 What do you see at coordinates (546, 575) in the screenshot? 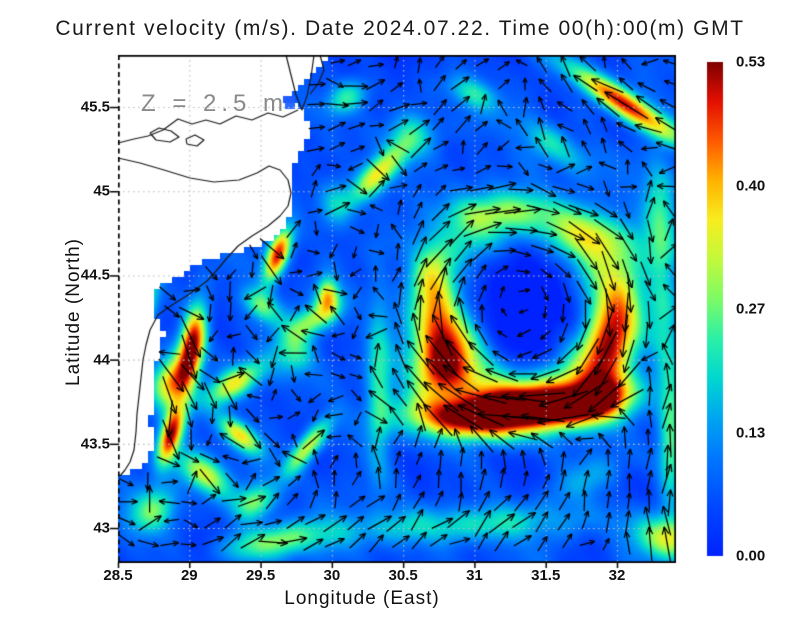
I see `x-tick-label: 31.5` at bounding box center [546, 575].